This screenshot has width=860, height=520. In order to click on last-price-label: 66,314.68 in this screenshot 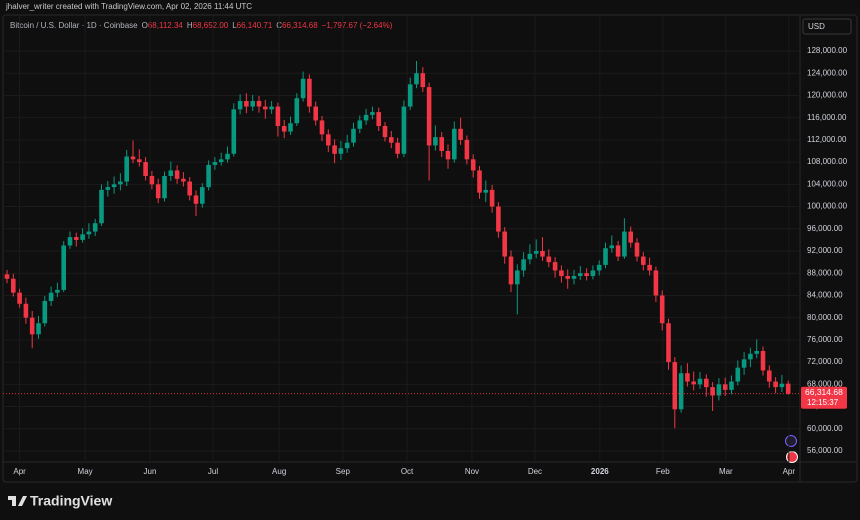, I will do `click(824, 392)`.